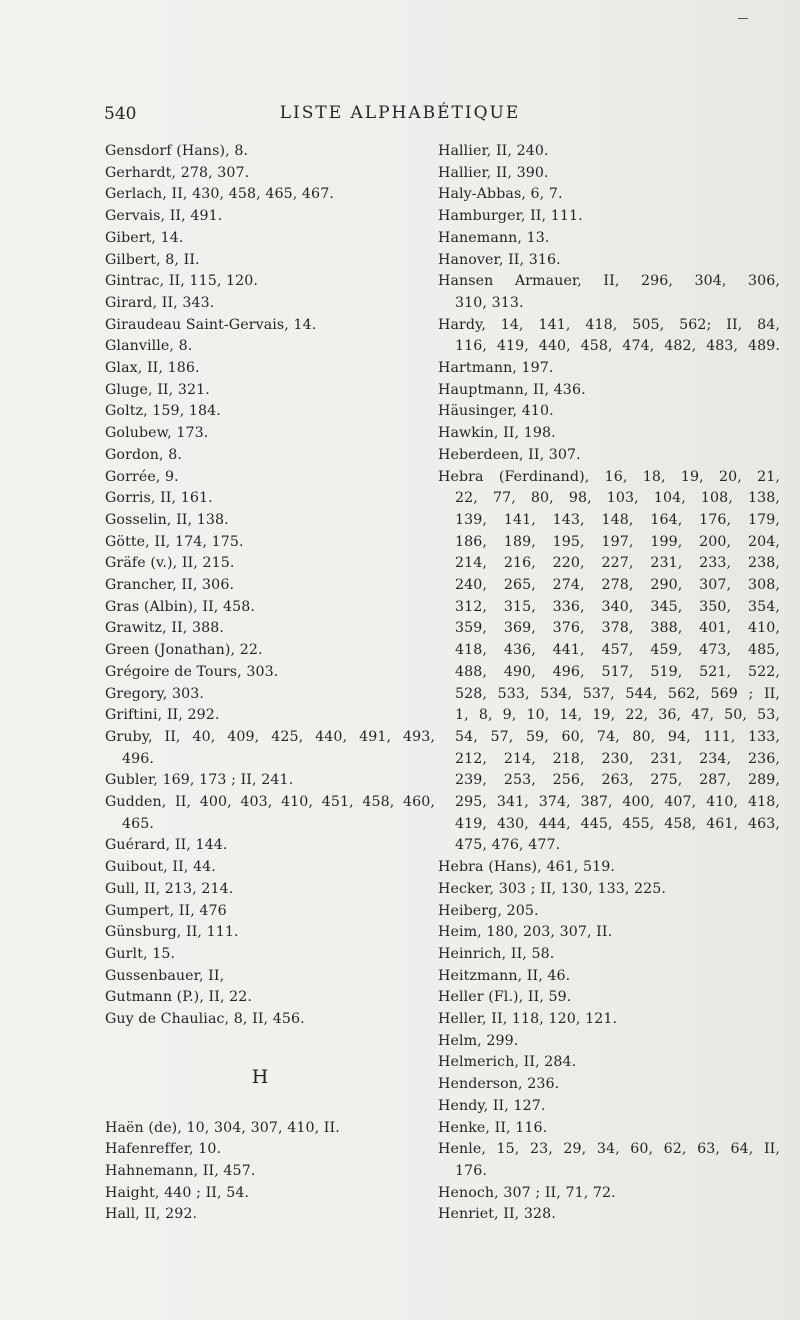 The width and height of the screenshot is (800, 1320). Describe the element at coordinates (143, 454) in the screenshot. I see `index-entry: Gordon, 8.` at that location.